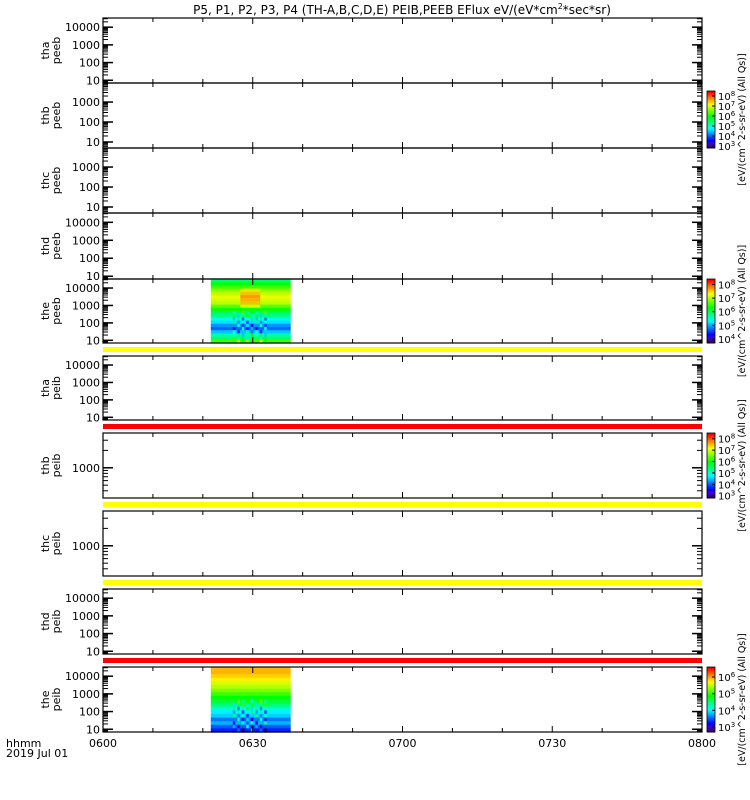  I want to click on panel-y-label: thepeib, so click(51, 700).